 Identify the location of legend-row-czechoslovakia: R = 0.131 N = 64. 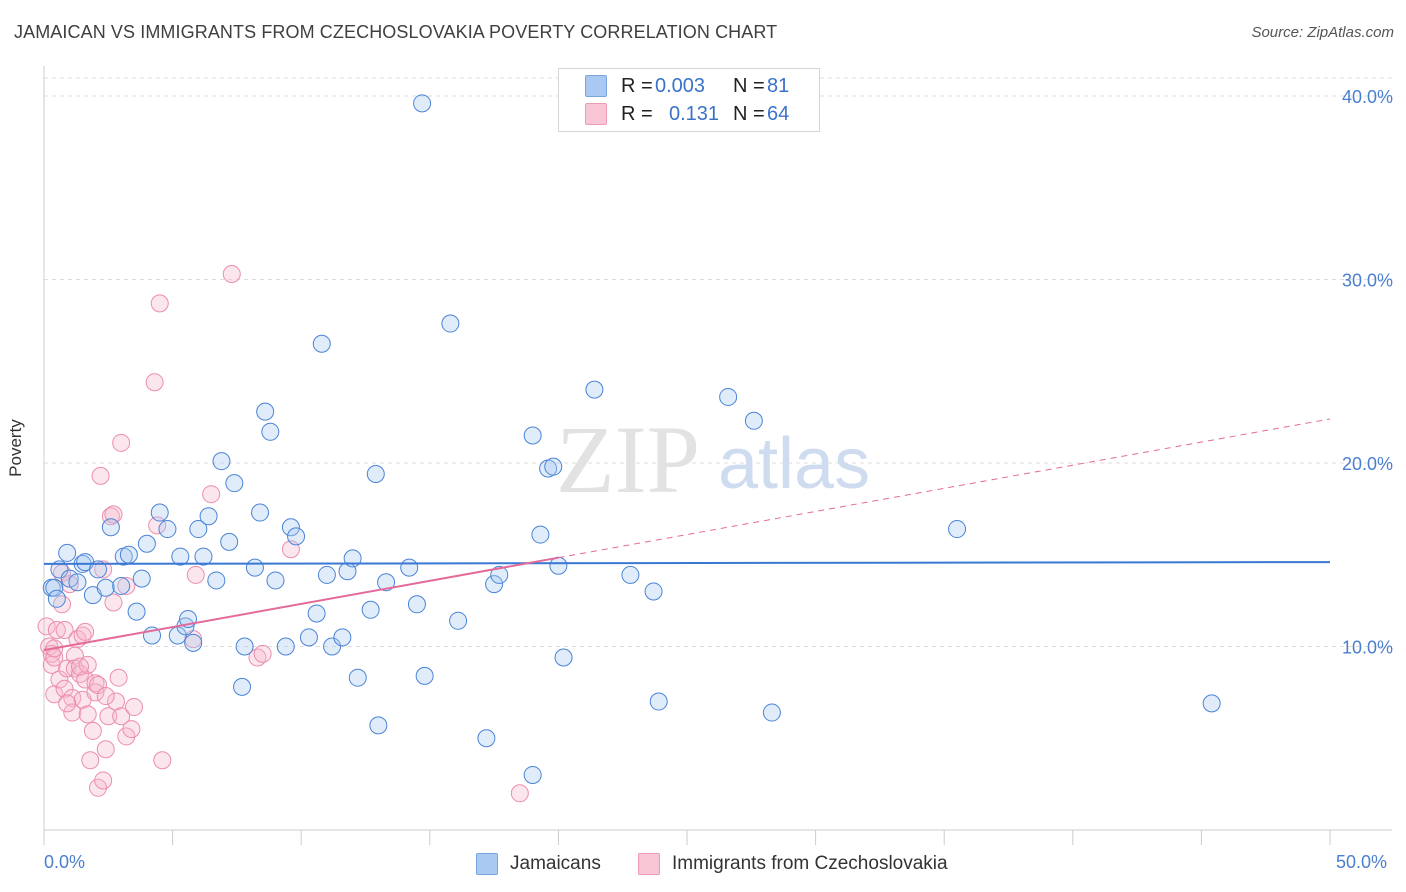
(687, 114).